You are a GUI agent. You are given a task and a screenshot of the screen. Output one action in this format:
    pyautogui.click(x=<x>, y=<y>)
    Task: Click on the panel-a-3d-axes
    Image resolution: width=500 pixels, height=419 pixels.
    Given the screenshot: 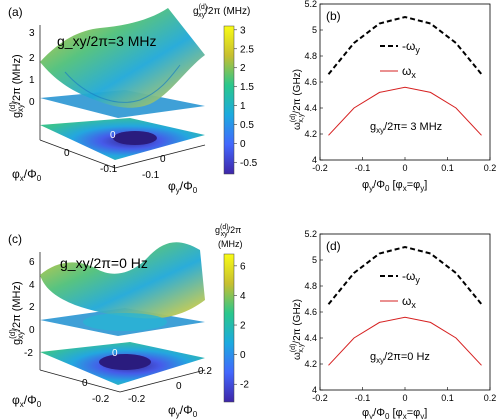 What is the action you would take?
    pyautogui.click(x=122, y=97)
    